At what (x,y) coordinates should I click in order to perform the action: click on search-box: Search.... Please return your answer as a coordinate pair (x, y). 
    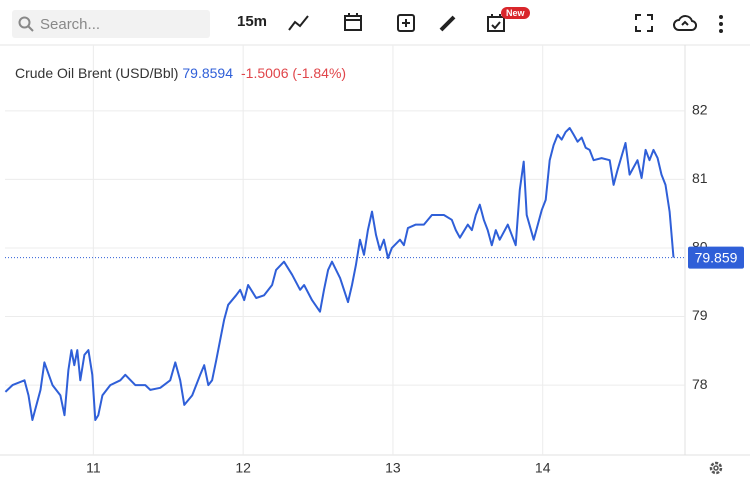
    Looking at the image, I should click on (111, 24).